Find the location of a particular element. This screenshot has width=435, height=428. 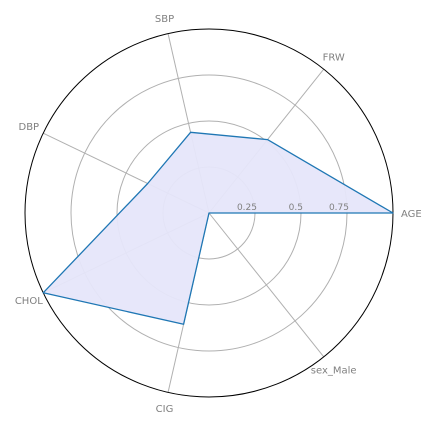

spoke-sex_Male is located at coordinates (266, 285).